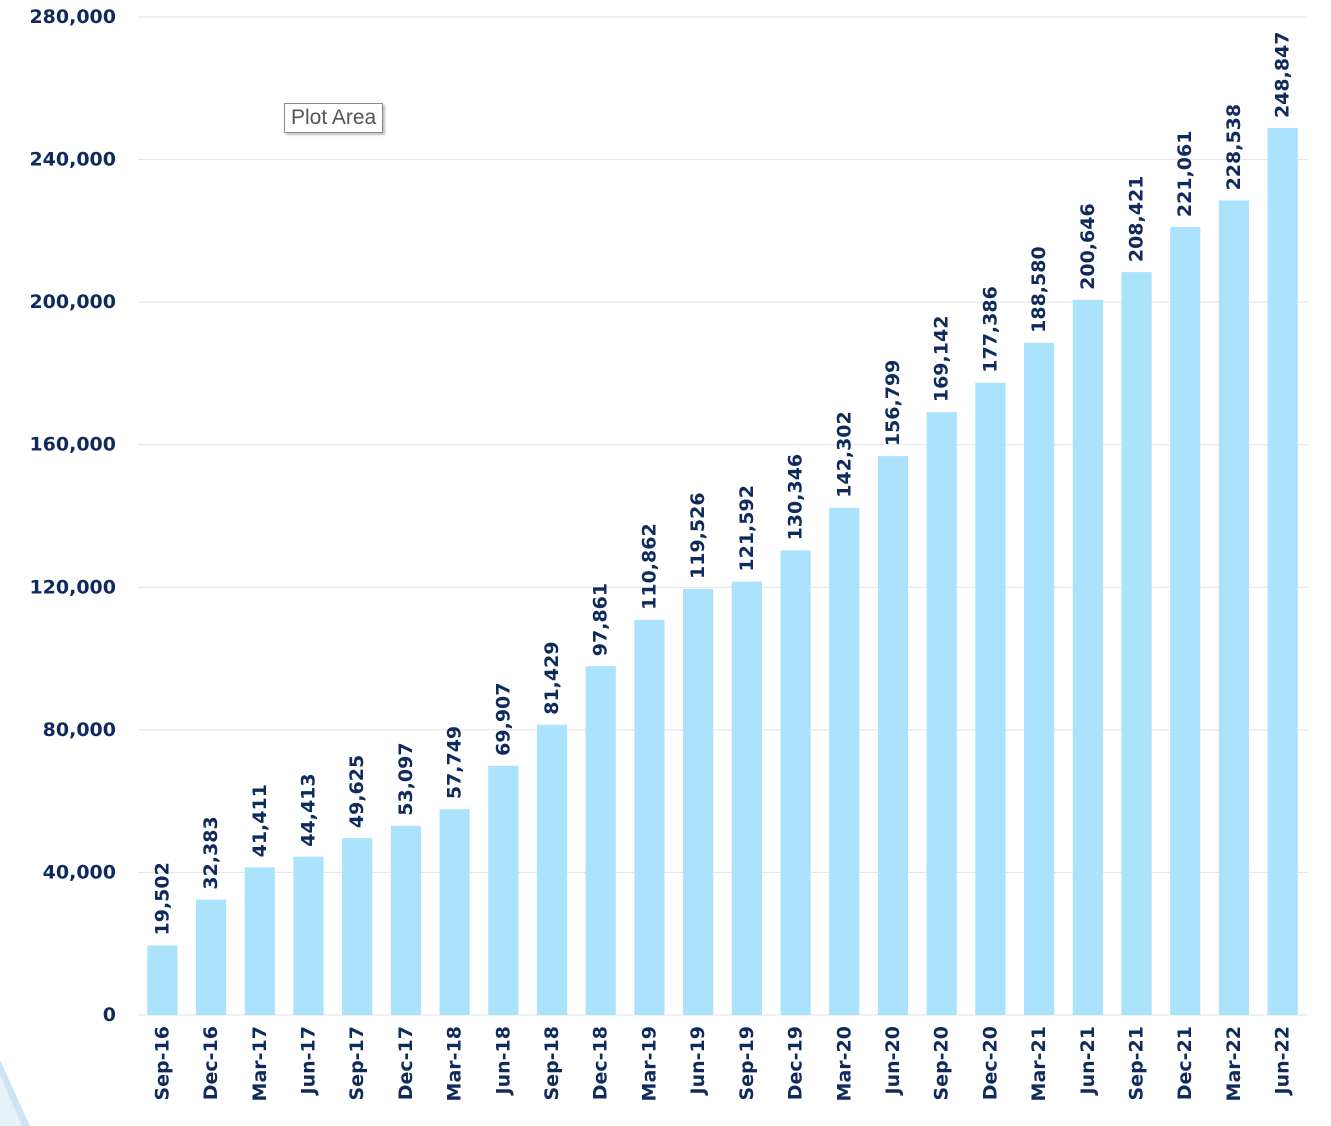 The image size is (1331, 1126). I want to click on data-label: 41,411, so click(260, 820).